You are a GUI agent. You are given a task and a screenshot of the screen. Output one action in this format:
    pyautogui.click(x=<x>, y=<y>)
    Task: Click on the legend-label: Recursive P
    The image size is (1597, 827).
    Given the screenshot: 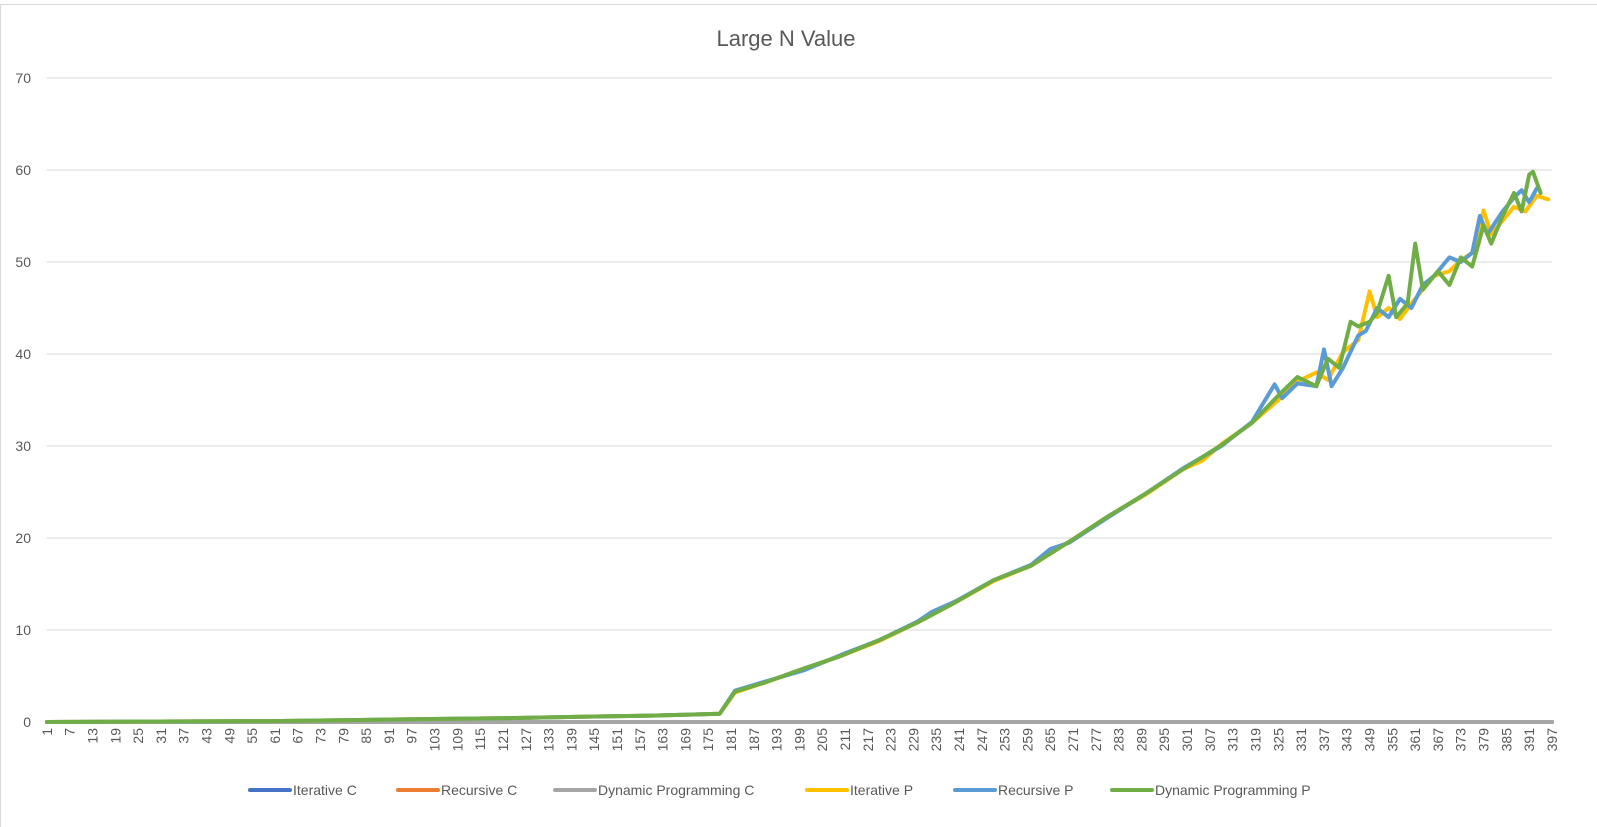 What is the action you would take?
    pyautogui.click(x=1035, y=790)
    